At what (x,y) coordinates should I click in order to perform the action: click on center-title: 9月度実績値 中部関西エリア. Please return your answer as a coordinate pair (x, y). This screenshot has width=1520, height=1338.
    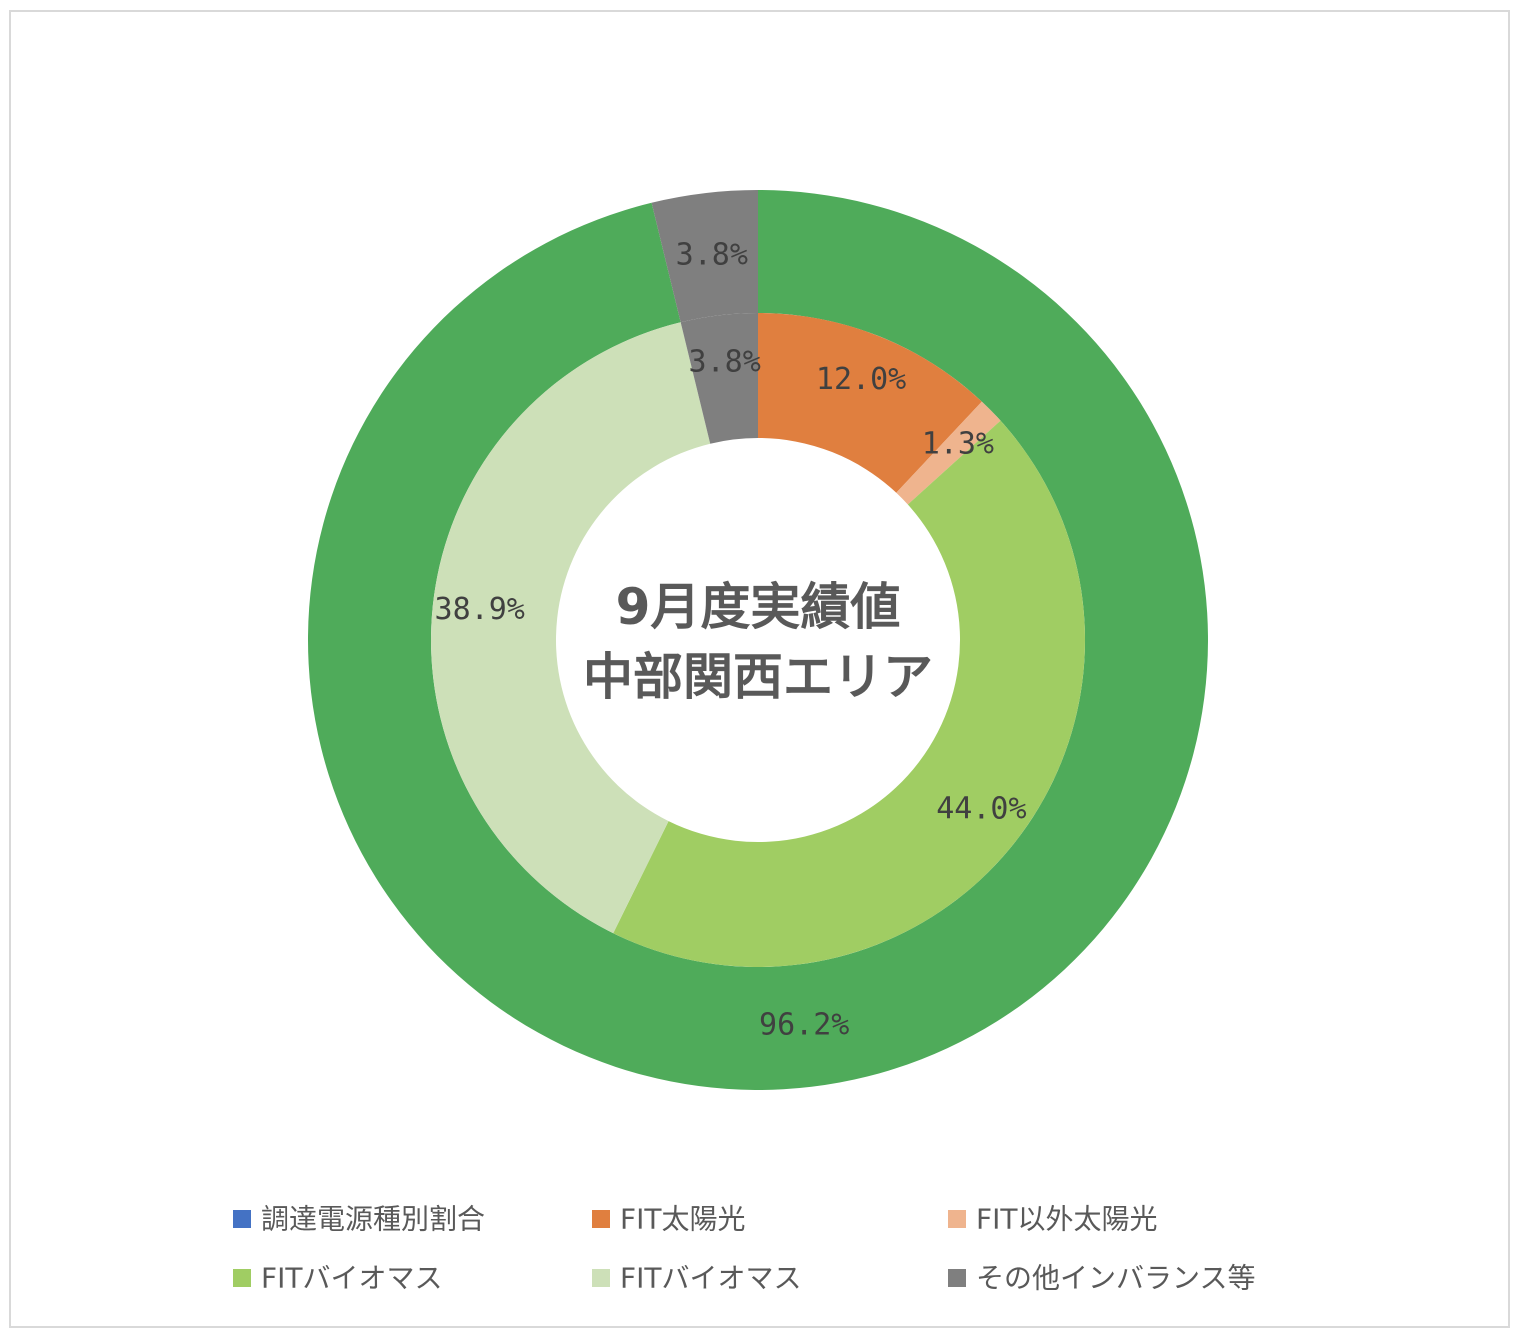
    Looking at the image, I should click on (758, 642).